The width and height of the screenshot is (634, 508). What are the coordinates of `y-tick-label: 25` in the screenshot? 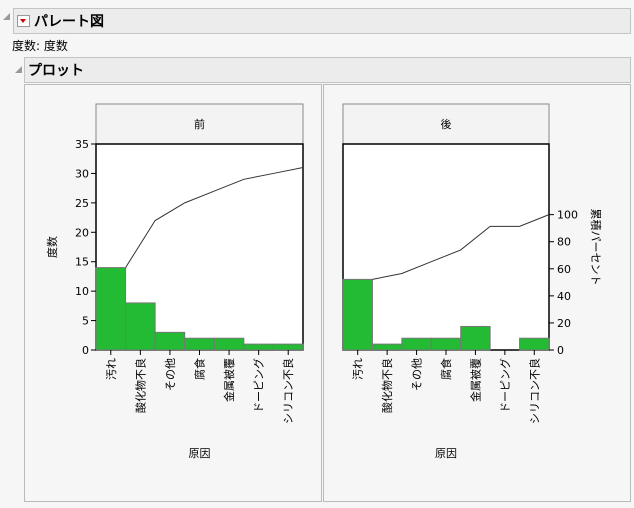 It's located at (82, 203).